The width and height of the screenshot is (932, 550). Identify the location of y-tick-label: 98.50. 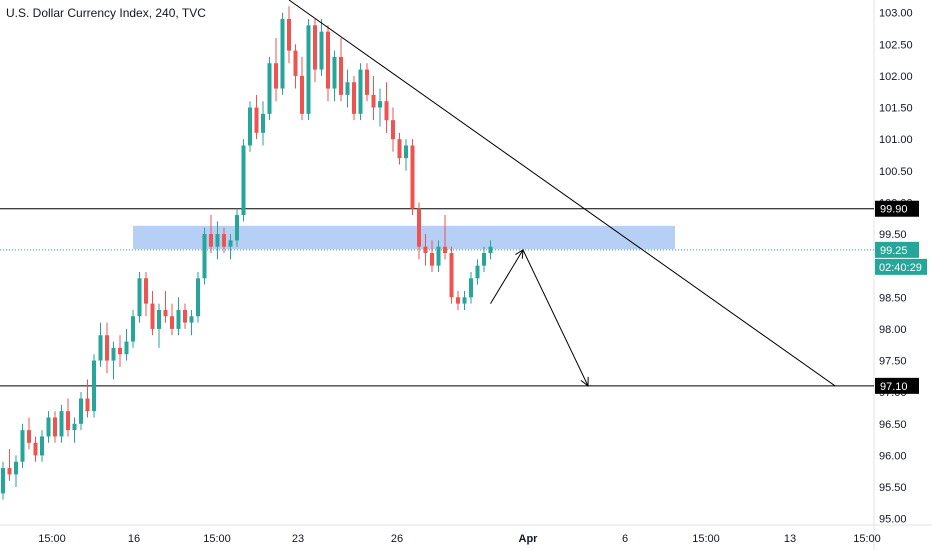
(893, 298).